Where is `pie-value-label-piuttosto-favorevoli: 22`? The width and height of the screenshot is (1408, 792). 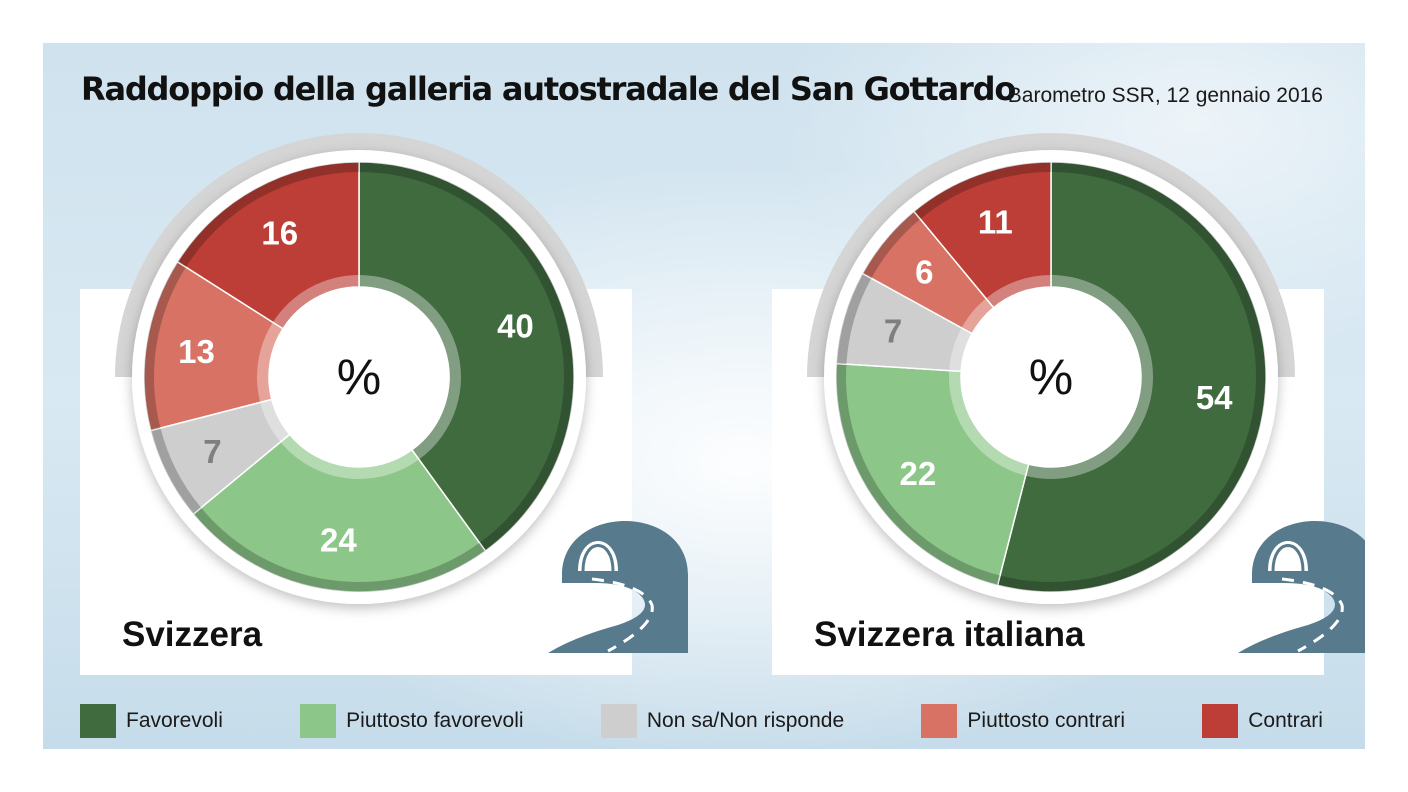
pie-value-label-piuttosto-favorevoli: 22 is located at coordinates (918, 473).